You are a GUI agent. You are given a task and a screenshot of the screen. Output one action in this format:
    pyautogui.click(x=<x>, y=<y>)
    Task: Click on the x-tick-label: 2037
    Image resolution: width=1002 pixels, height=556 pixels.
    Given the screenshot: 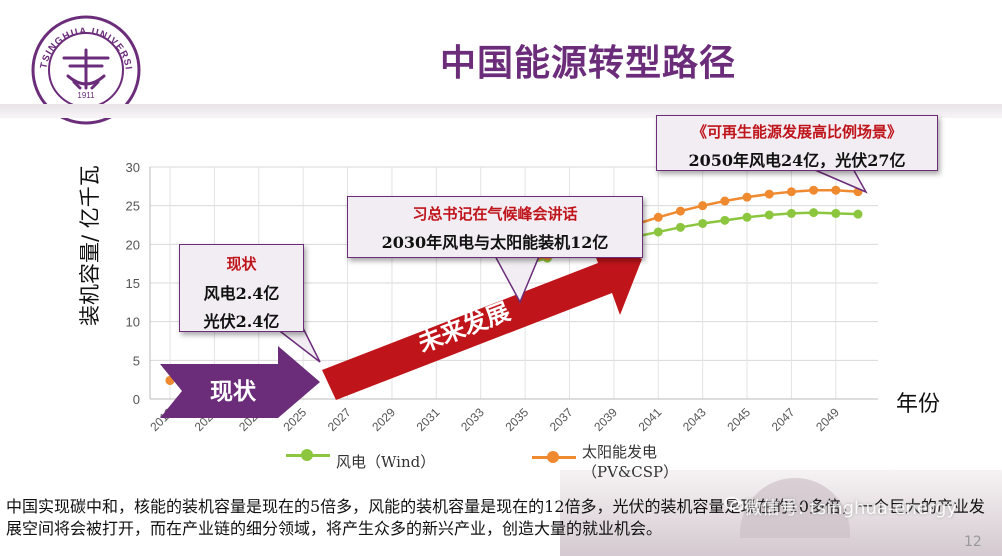 What is the action you would take?
    pyautogui.click(x=561, y=419)
    